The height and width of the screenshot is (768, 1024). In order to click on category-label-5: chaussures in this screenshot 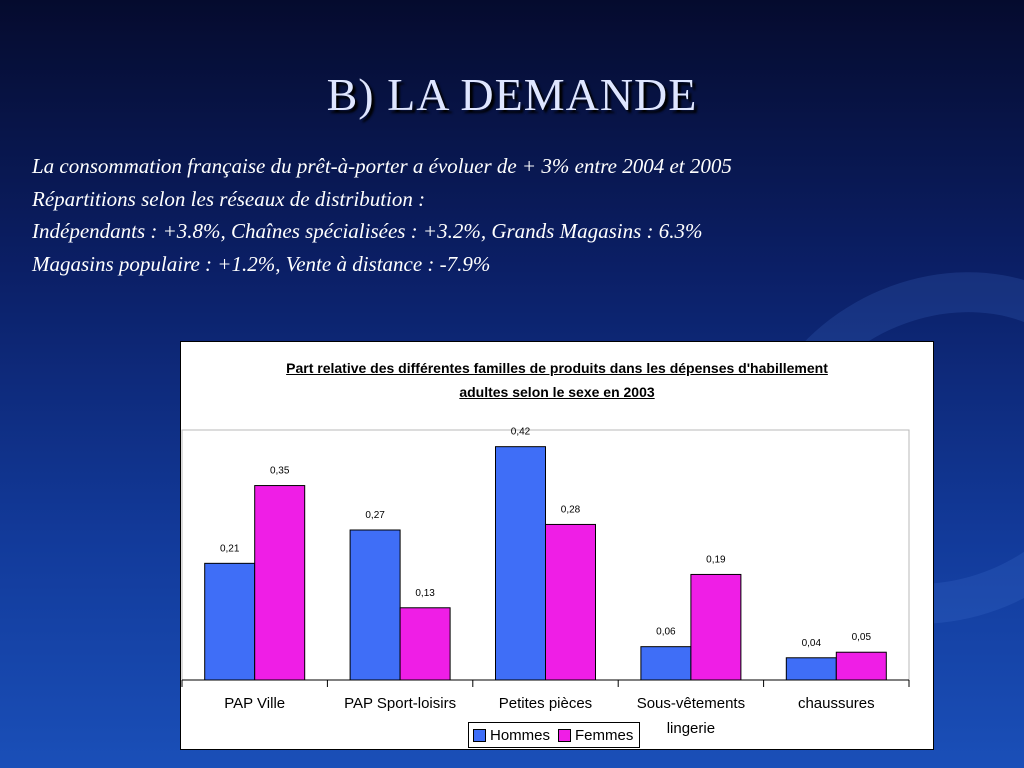, I will do `click(836, 703)`.